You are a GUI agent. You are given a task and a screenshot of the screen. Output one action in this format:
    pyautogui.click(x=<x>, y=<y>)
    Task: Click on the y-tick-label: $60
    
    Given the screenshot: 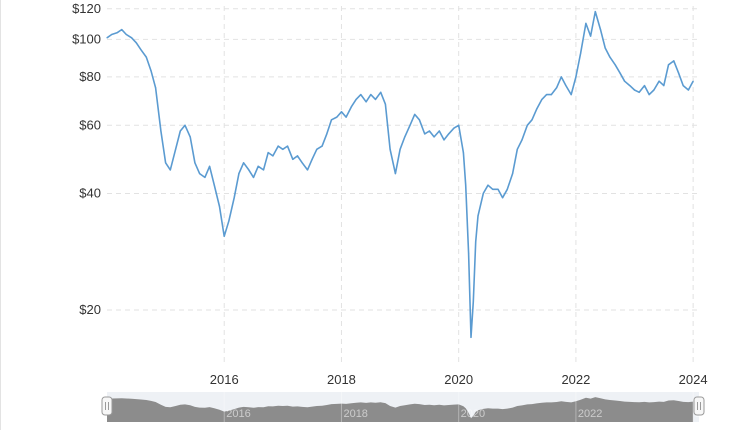 What is the action you would take?
    pyautogui.click(x=90, y=124)
    